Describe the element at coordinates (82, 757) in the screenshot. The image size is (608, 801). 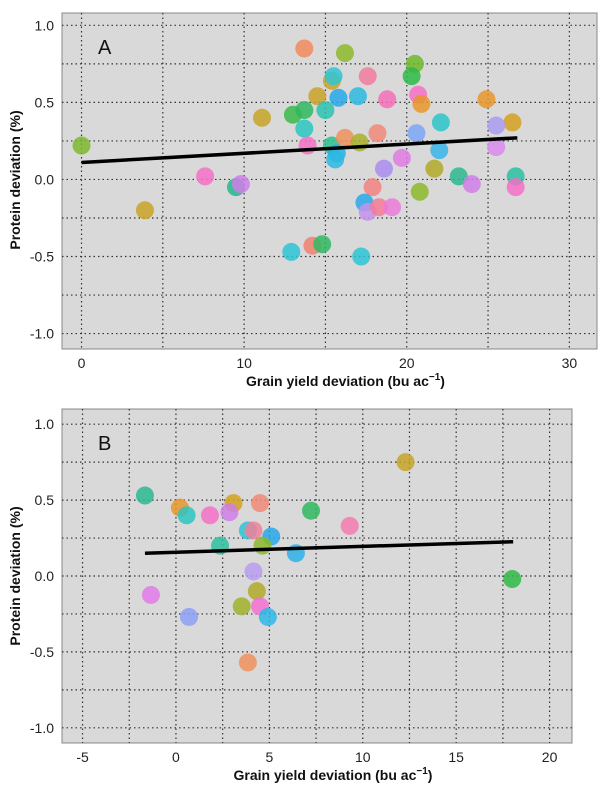
I see `x-tick-label: -5` at that location.